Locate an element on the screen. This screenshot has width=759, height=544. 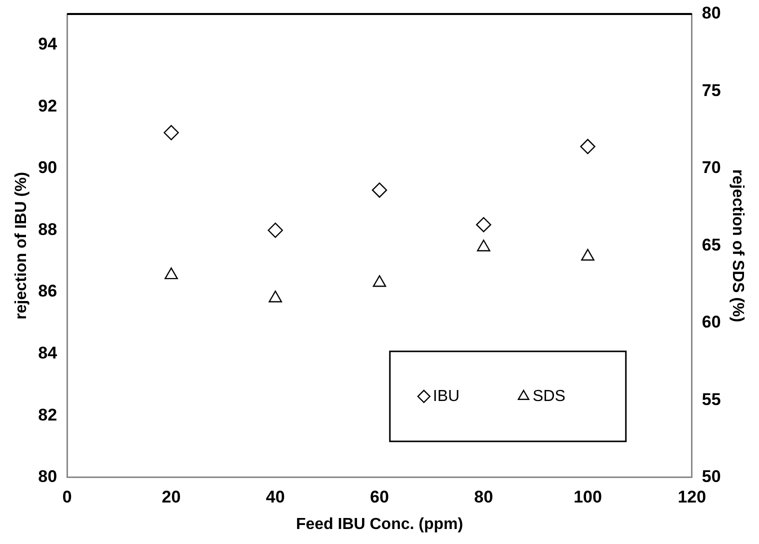
y-tick-label: 84 is located at coordinates (48, 353).